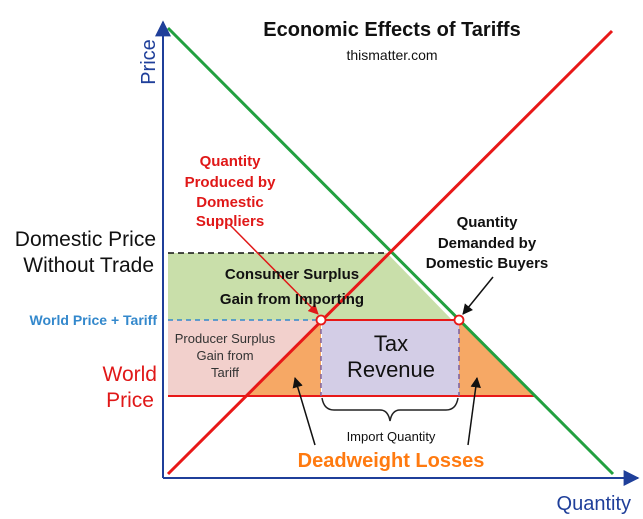  I want to click on qty-demanded-line-1: Quantity, so click(487, 222).